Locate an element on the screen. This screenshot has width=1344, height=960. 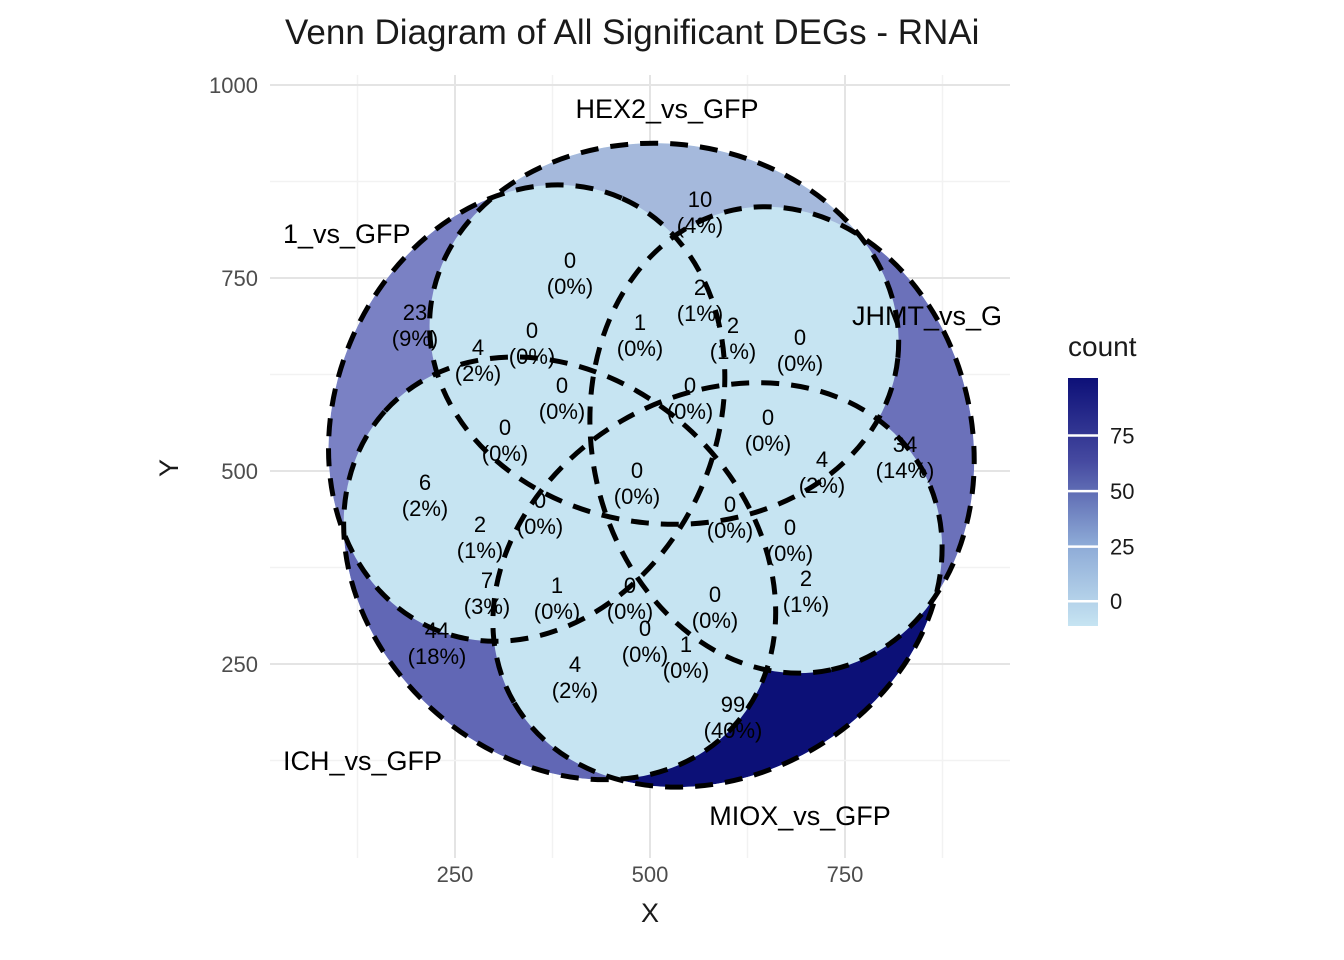
region-count-label: 99 (40%) is located at coordinates (733, 717).